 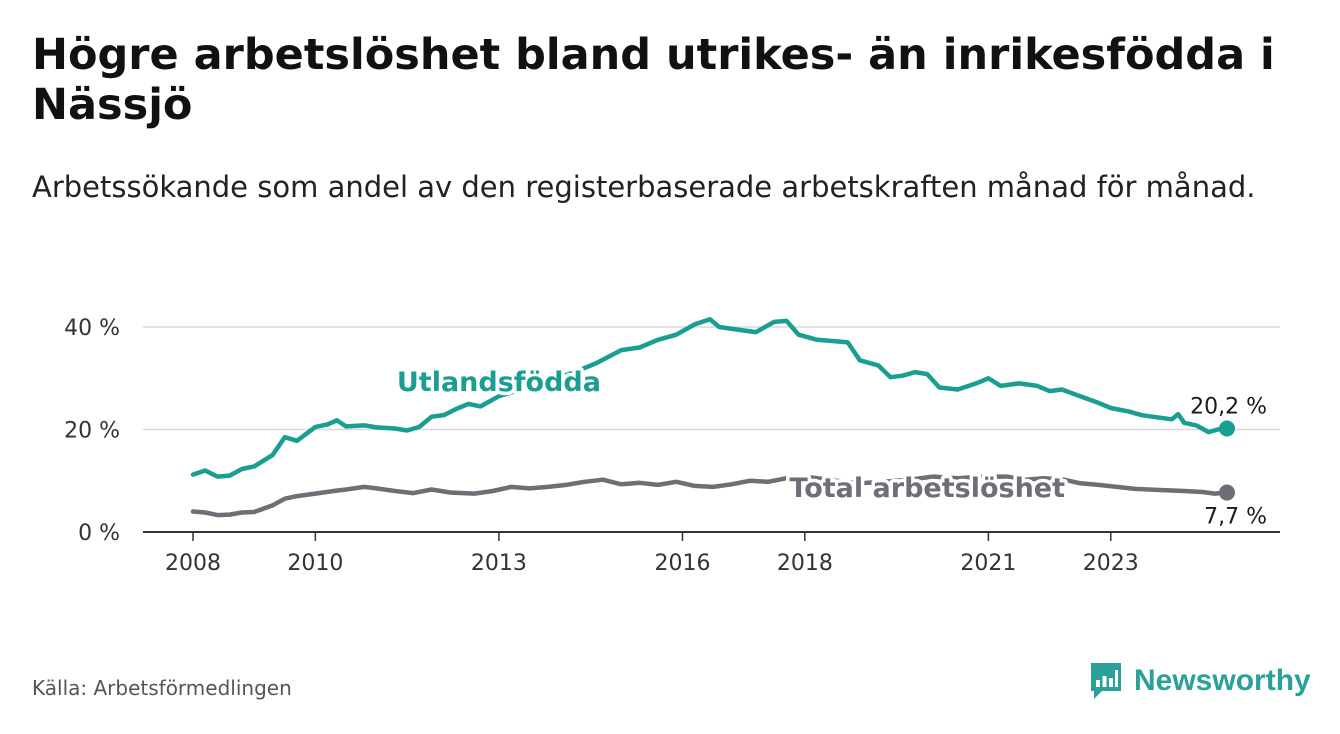 I want to click on y-tick-label: 0 %, so click(x=99, y=533).